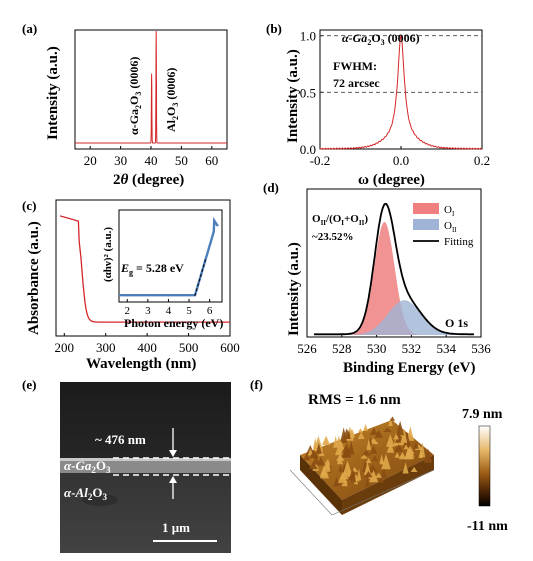 The image size is (533, 561). What do you see at coordinates (409, 368) in the screenshot?
I see `x-axis-label-d: Binding Energy (eV)` at bounding box center [409, 368].